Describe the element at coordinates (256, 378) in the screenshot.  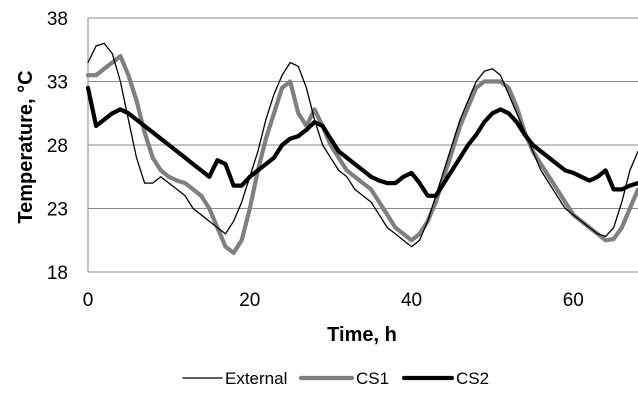
I see `legend-label-external: External` at that location.